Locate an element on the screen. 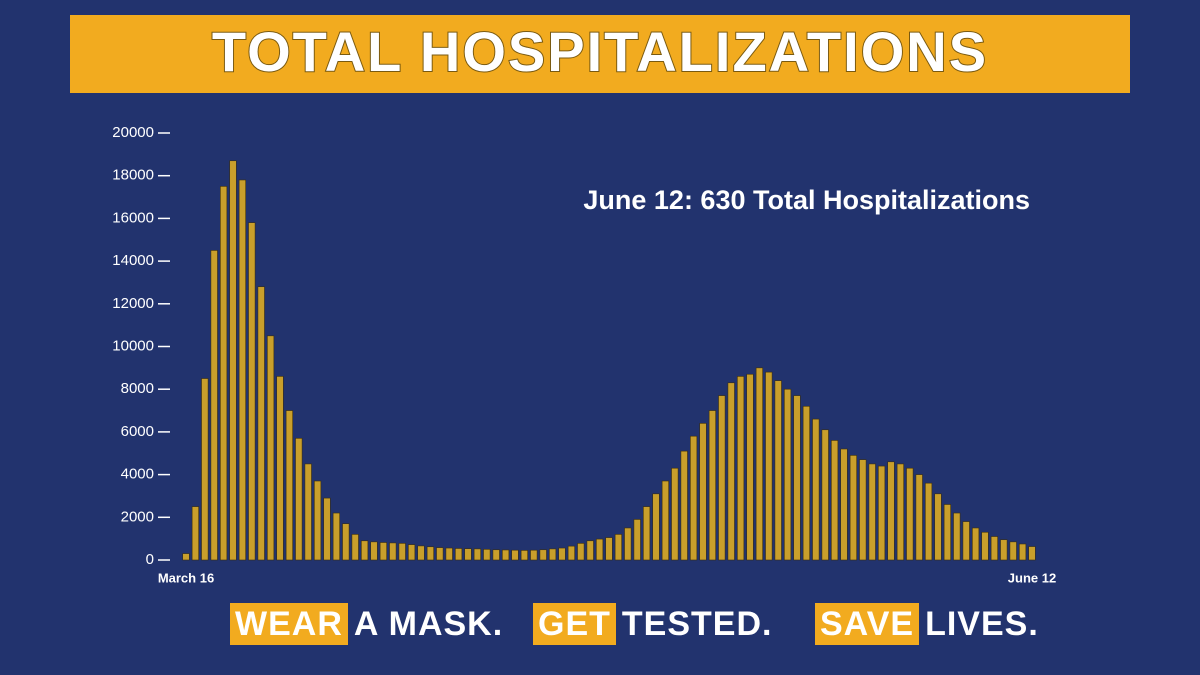 This screenshot has width=1200, height=675. slogan: GET TESTED. is located at coordinates (653, 624).